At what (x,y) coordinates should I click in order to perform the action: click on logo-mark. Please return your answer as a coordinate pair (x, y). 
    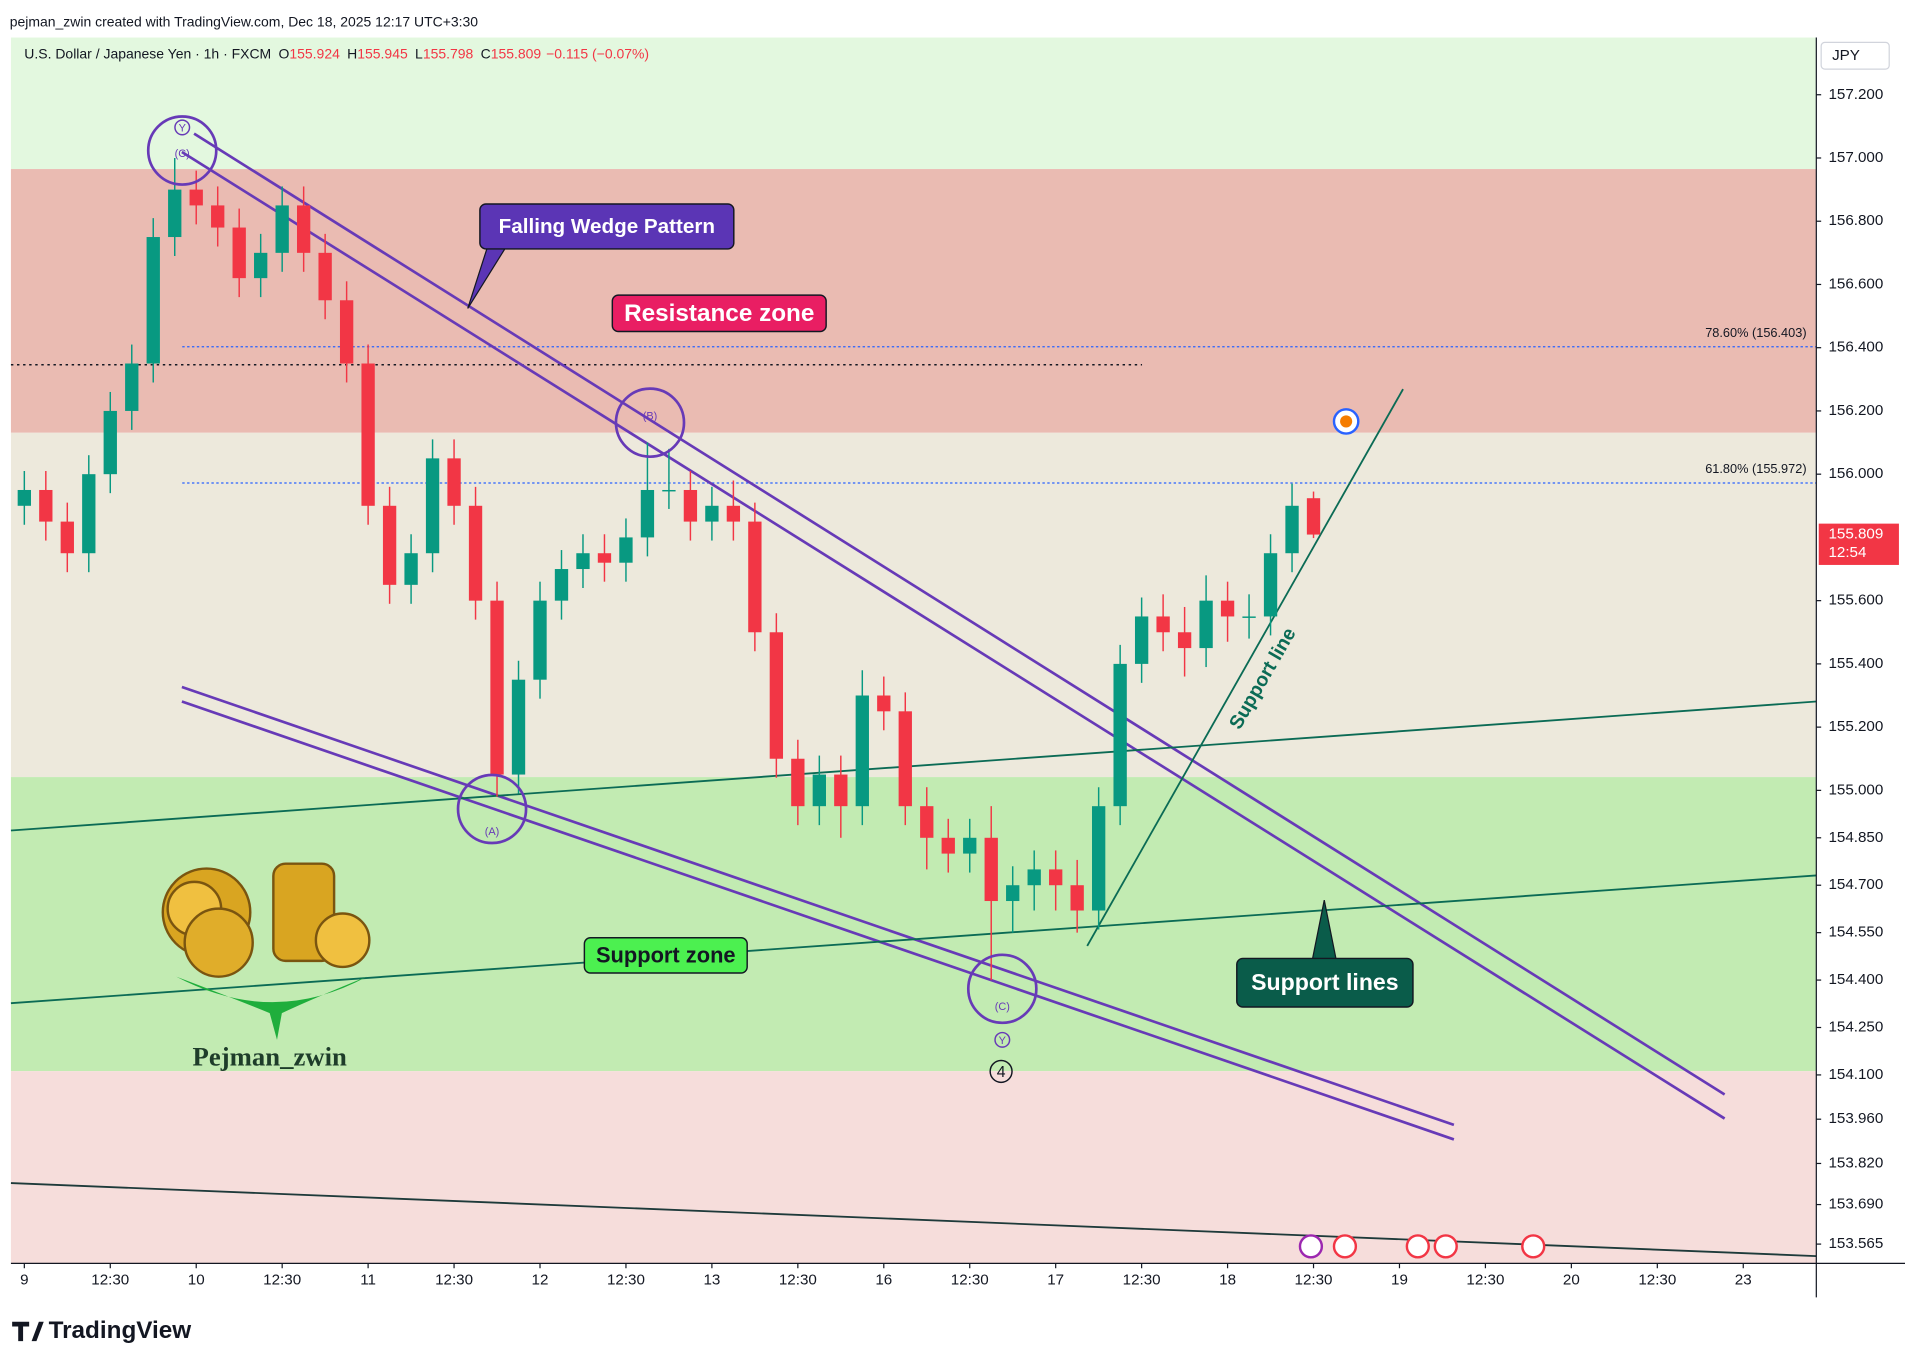
    Looking at the image, I should click on (28, 1331).